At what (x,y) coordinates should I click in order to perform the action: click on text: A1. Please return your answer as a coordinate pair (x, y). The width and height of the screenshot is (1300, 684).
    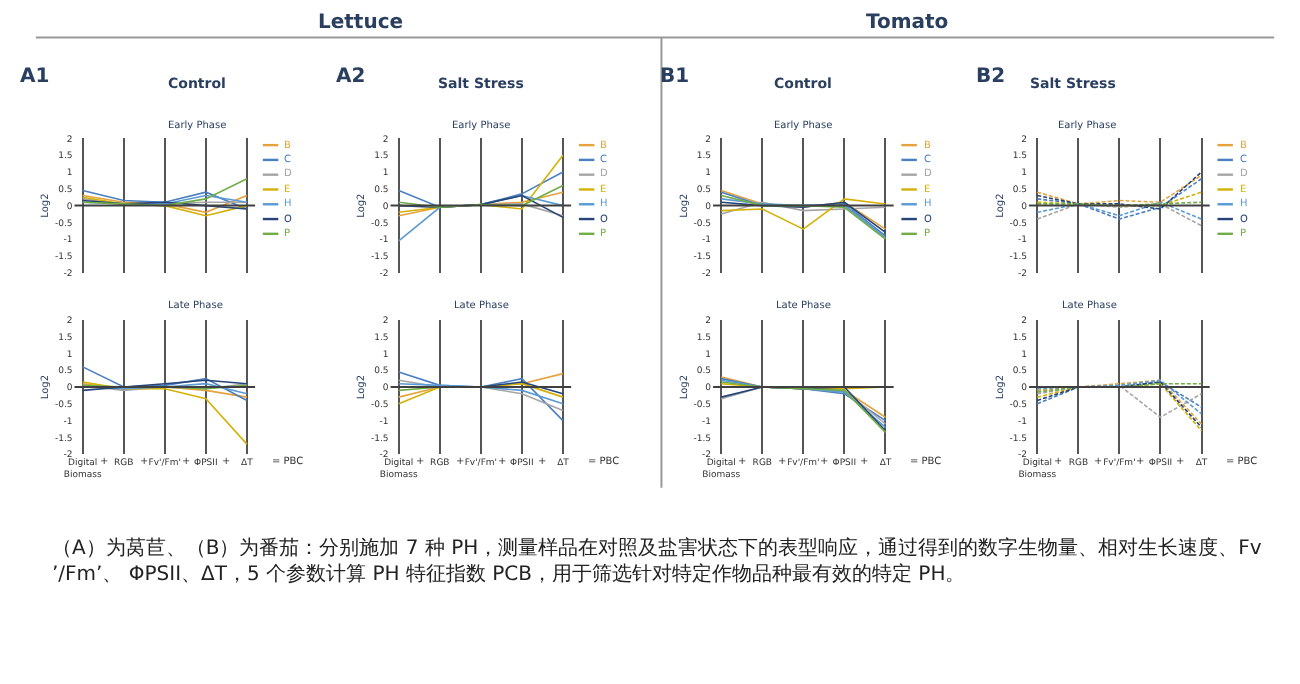
    Looking at the image, I should click on (35, 77).